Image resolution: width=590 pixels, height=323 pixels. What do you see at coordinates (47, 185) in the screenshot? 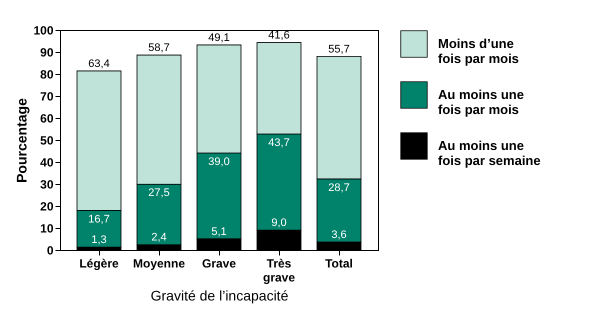
I see `y-tick-label: 30` at bounding box center [47, 185].